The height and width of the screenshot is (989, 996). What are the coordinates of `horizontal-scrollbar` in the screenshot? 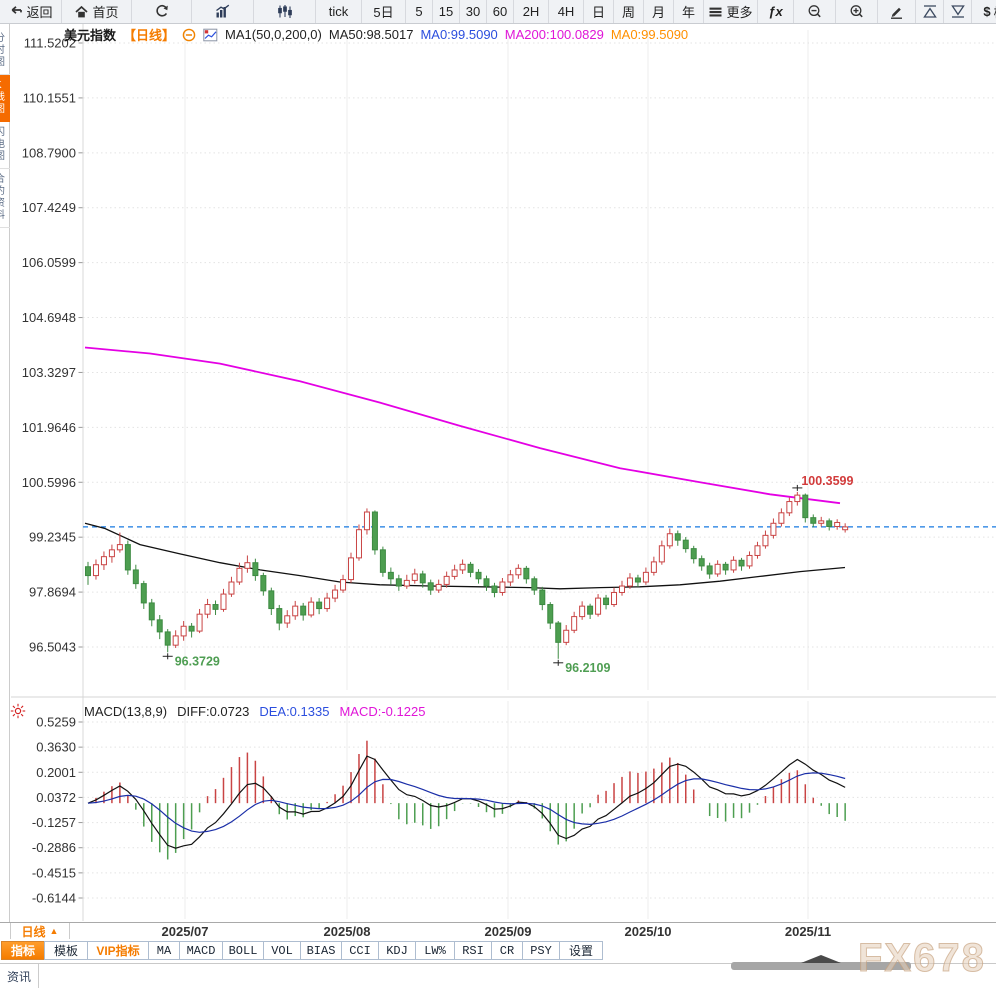 It's located at (821, 962).